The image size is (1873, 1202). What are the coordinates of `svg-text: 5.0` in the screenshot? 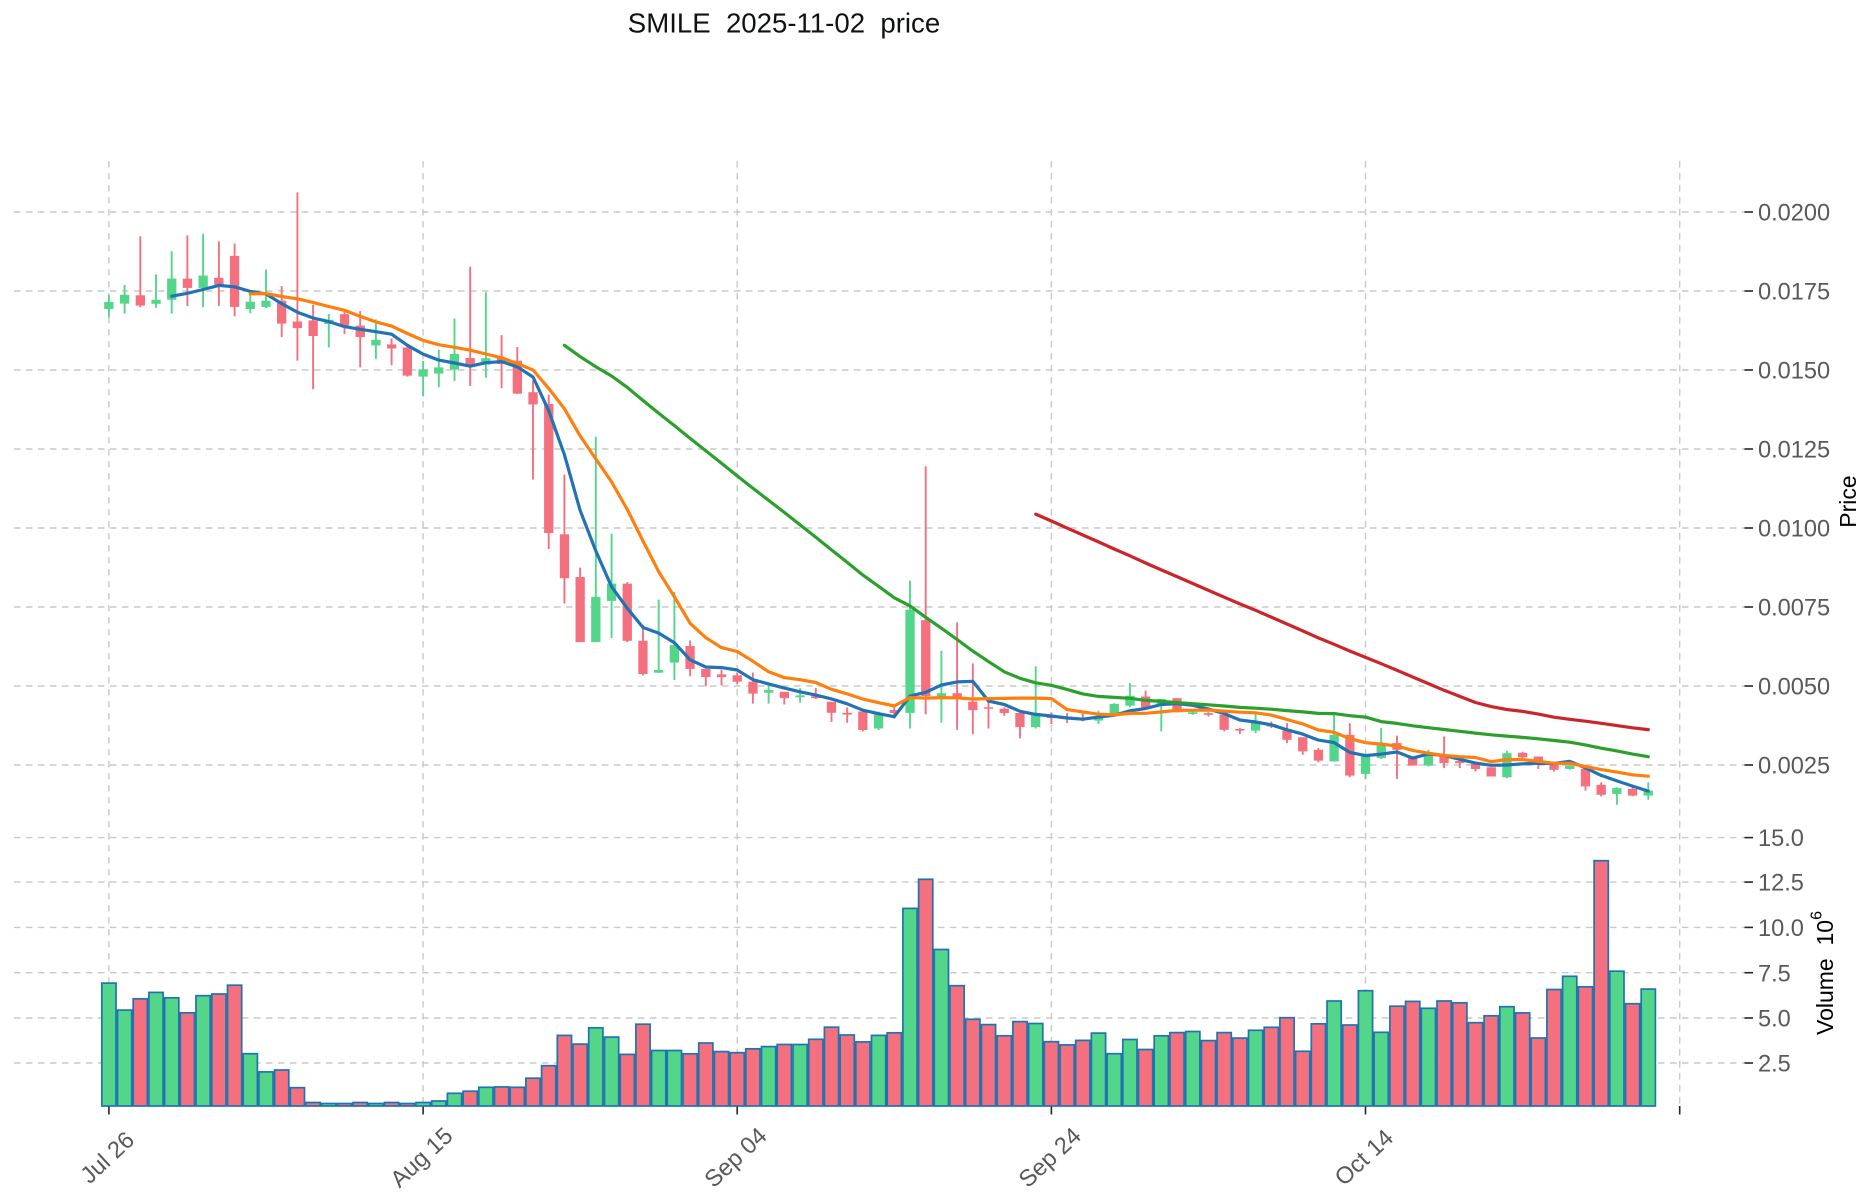 It's located at (1774, 1020).